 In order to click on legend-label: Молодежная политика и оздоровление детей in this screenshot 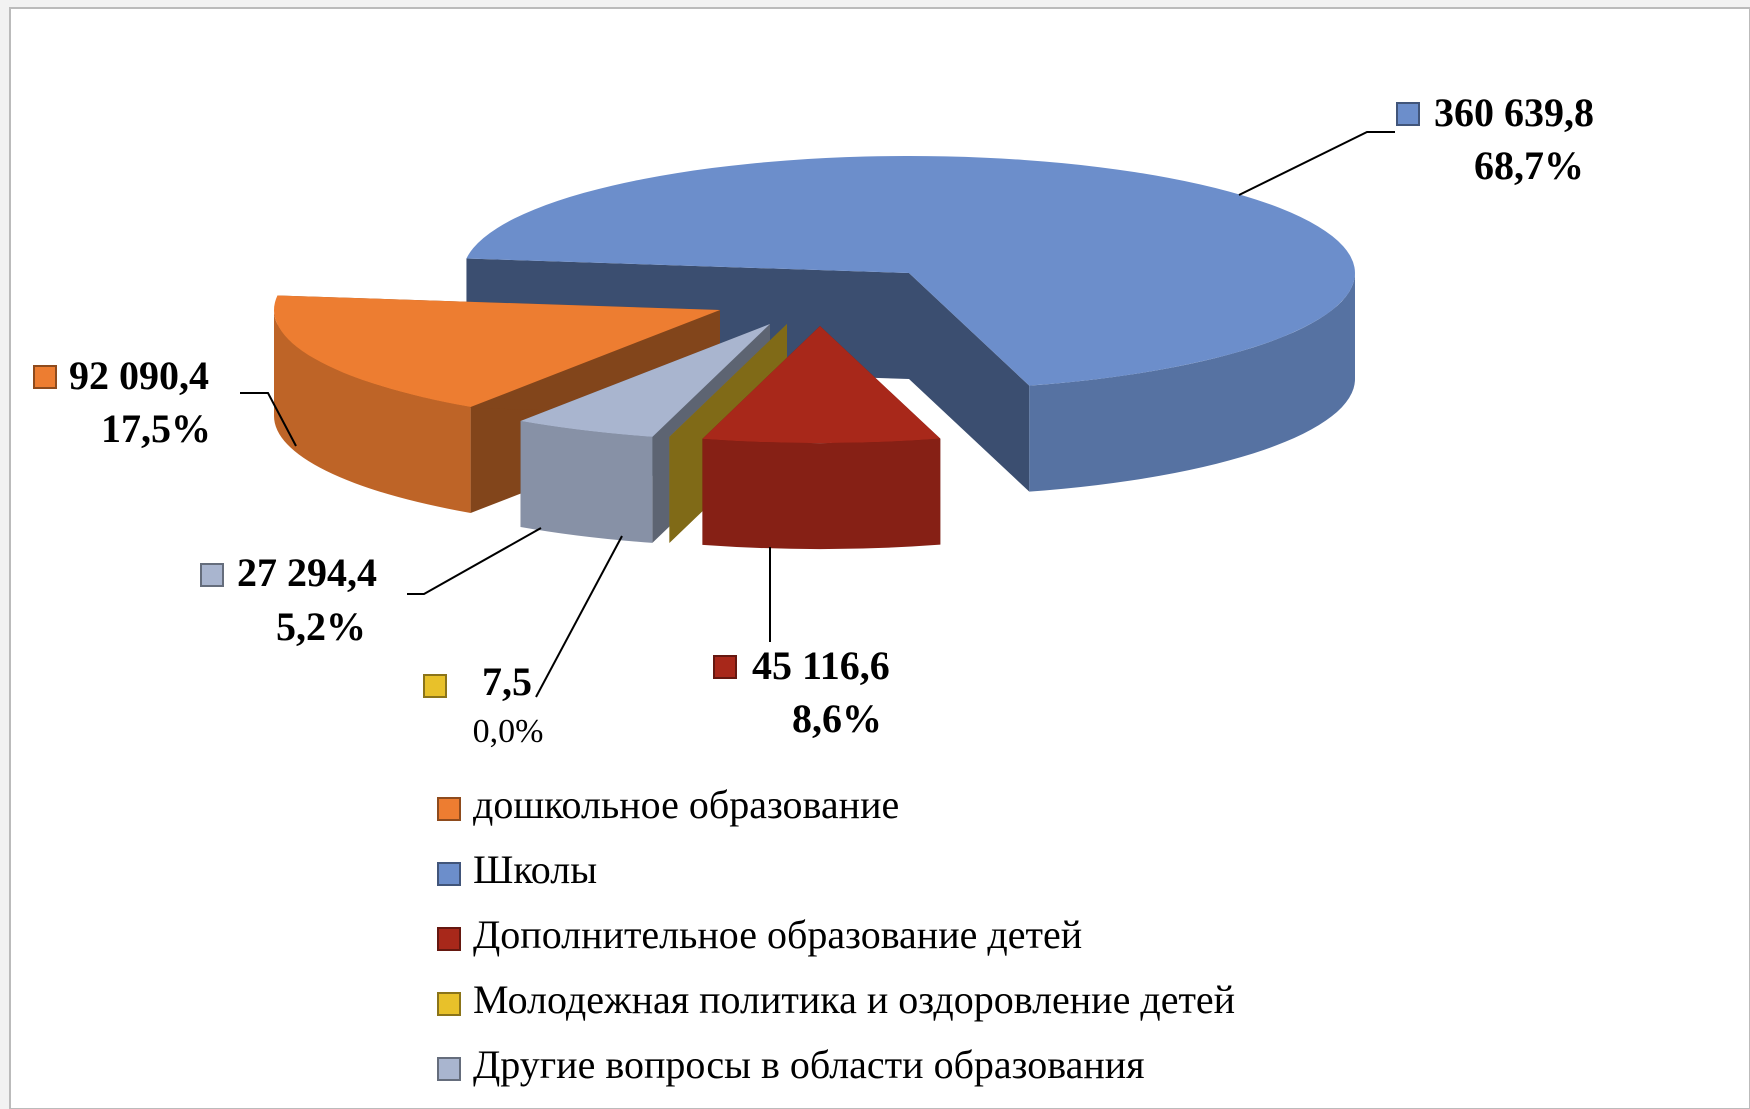, I will do `click(854, 999)`.